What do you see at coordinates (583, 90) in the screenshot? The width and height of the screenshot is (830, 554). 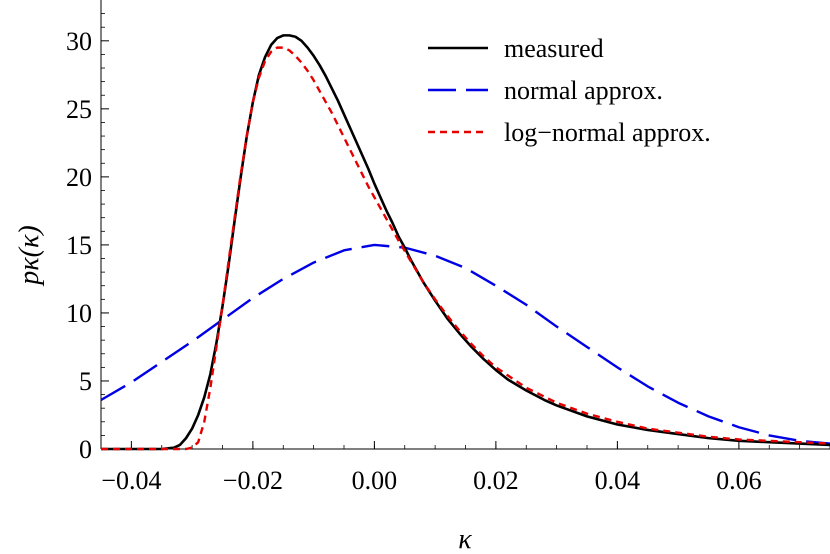 I see `legend-label: normal approx.` at bounding box center [583, 90].